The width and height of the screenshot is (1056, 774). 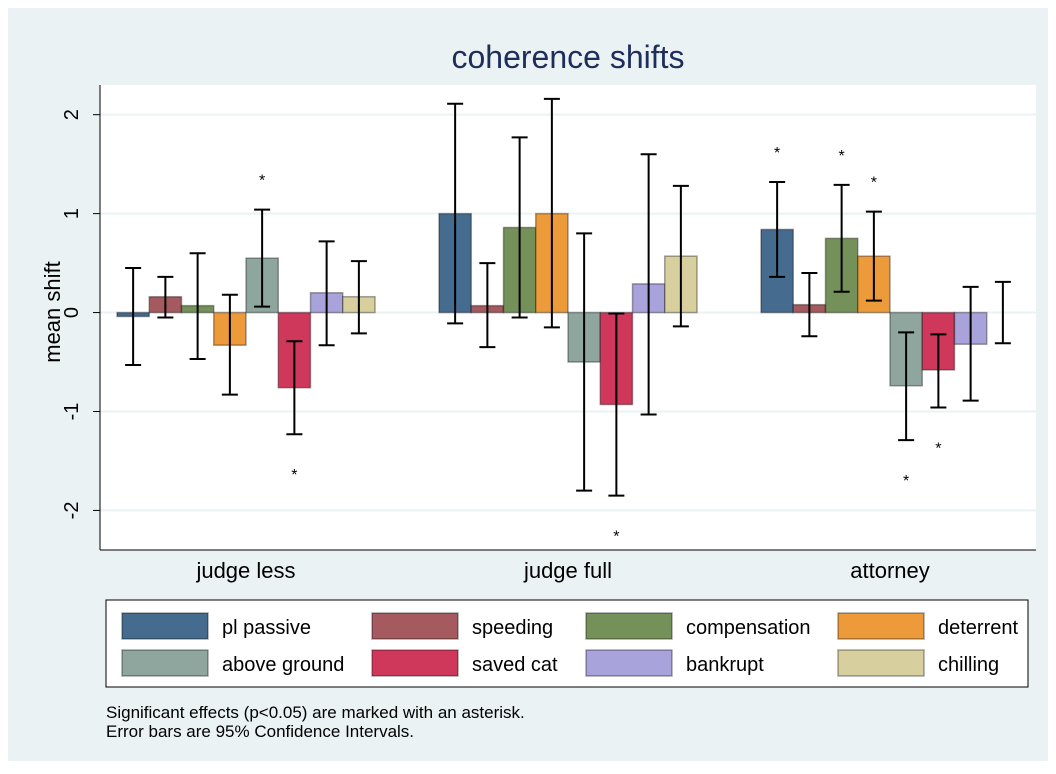 I want to click on y-tick-label: 0, so click(x=72, y=312).